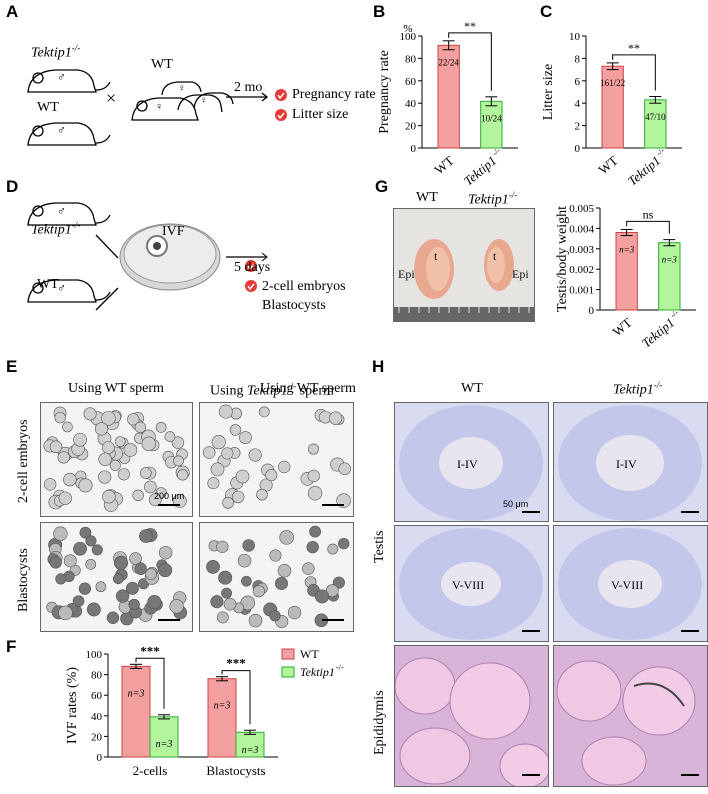 Image resolution: width=708 pixels, height=794 pixels. Describe the element at coordinates (578, 127) in the screenshot. I see `y-tick-label: 2` at that location.